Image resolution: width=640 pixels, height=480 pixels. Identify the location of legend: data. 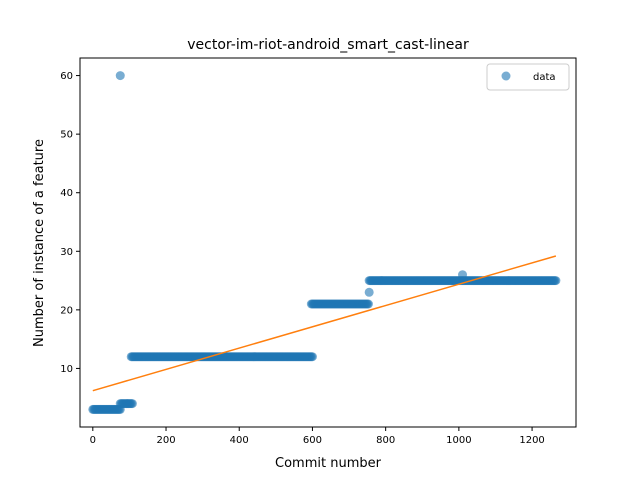
(528, 77).